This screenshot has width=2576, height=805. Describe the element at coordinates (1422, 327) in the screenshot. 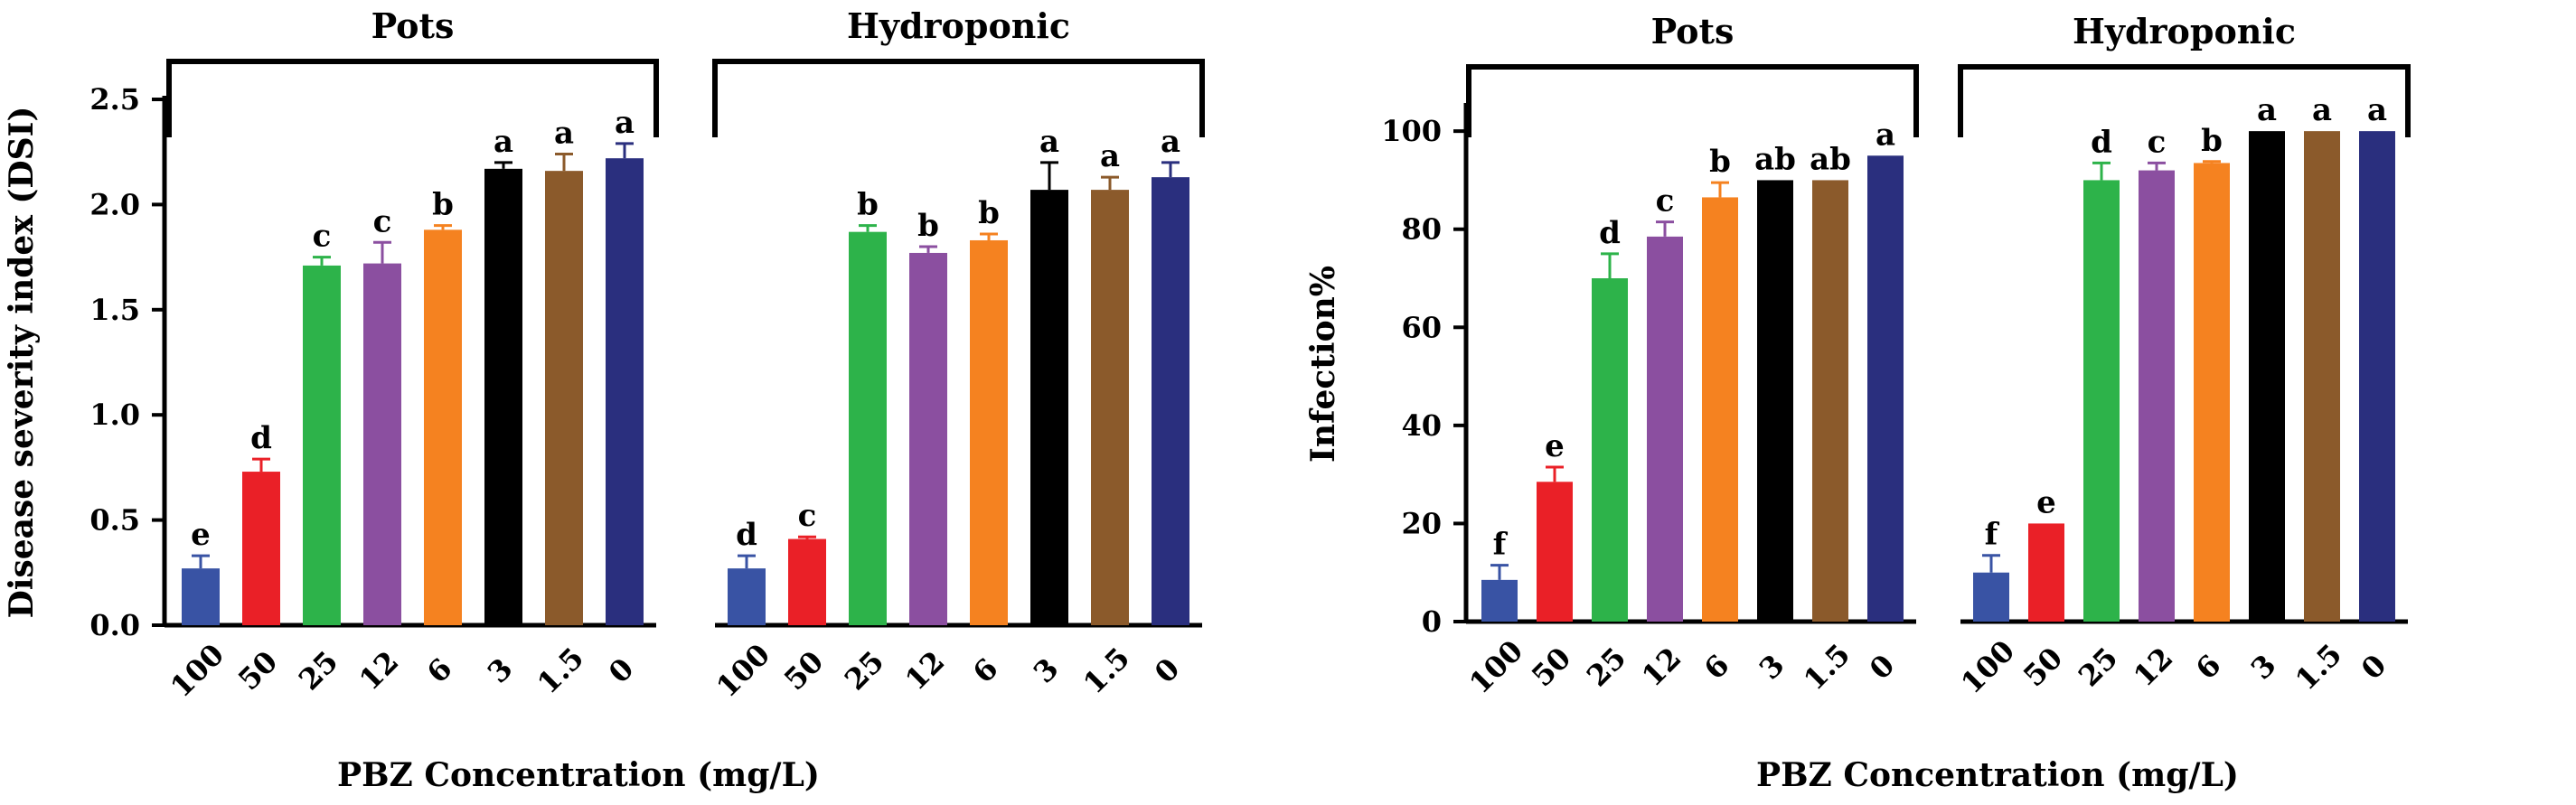

I see `y-tick-label: 60` at that location.